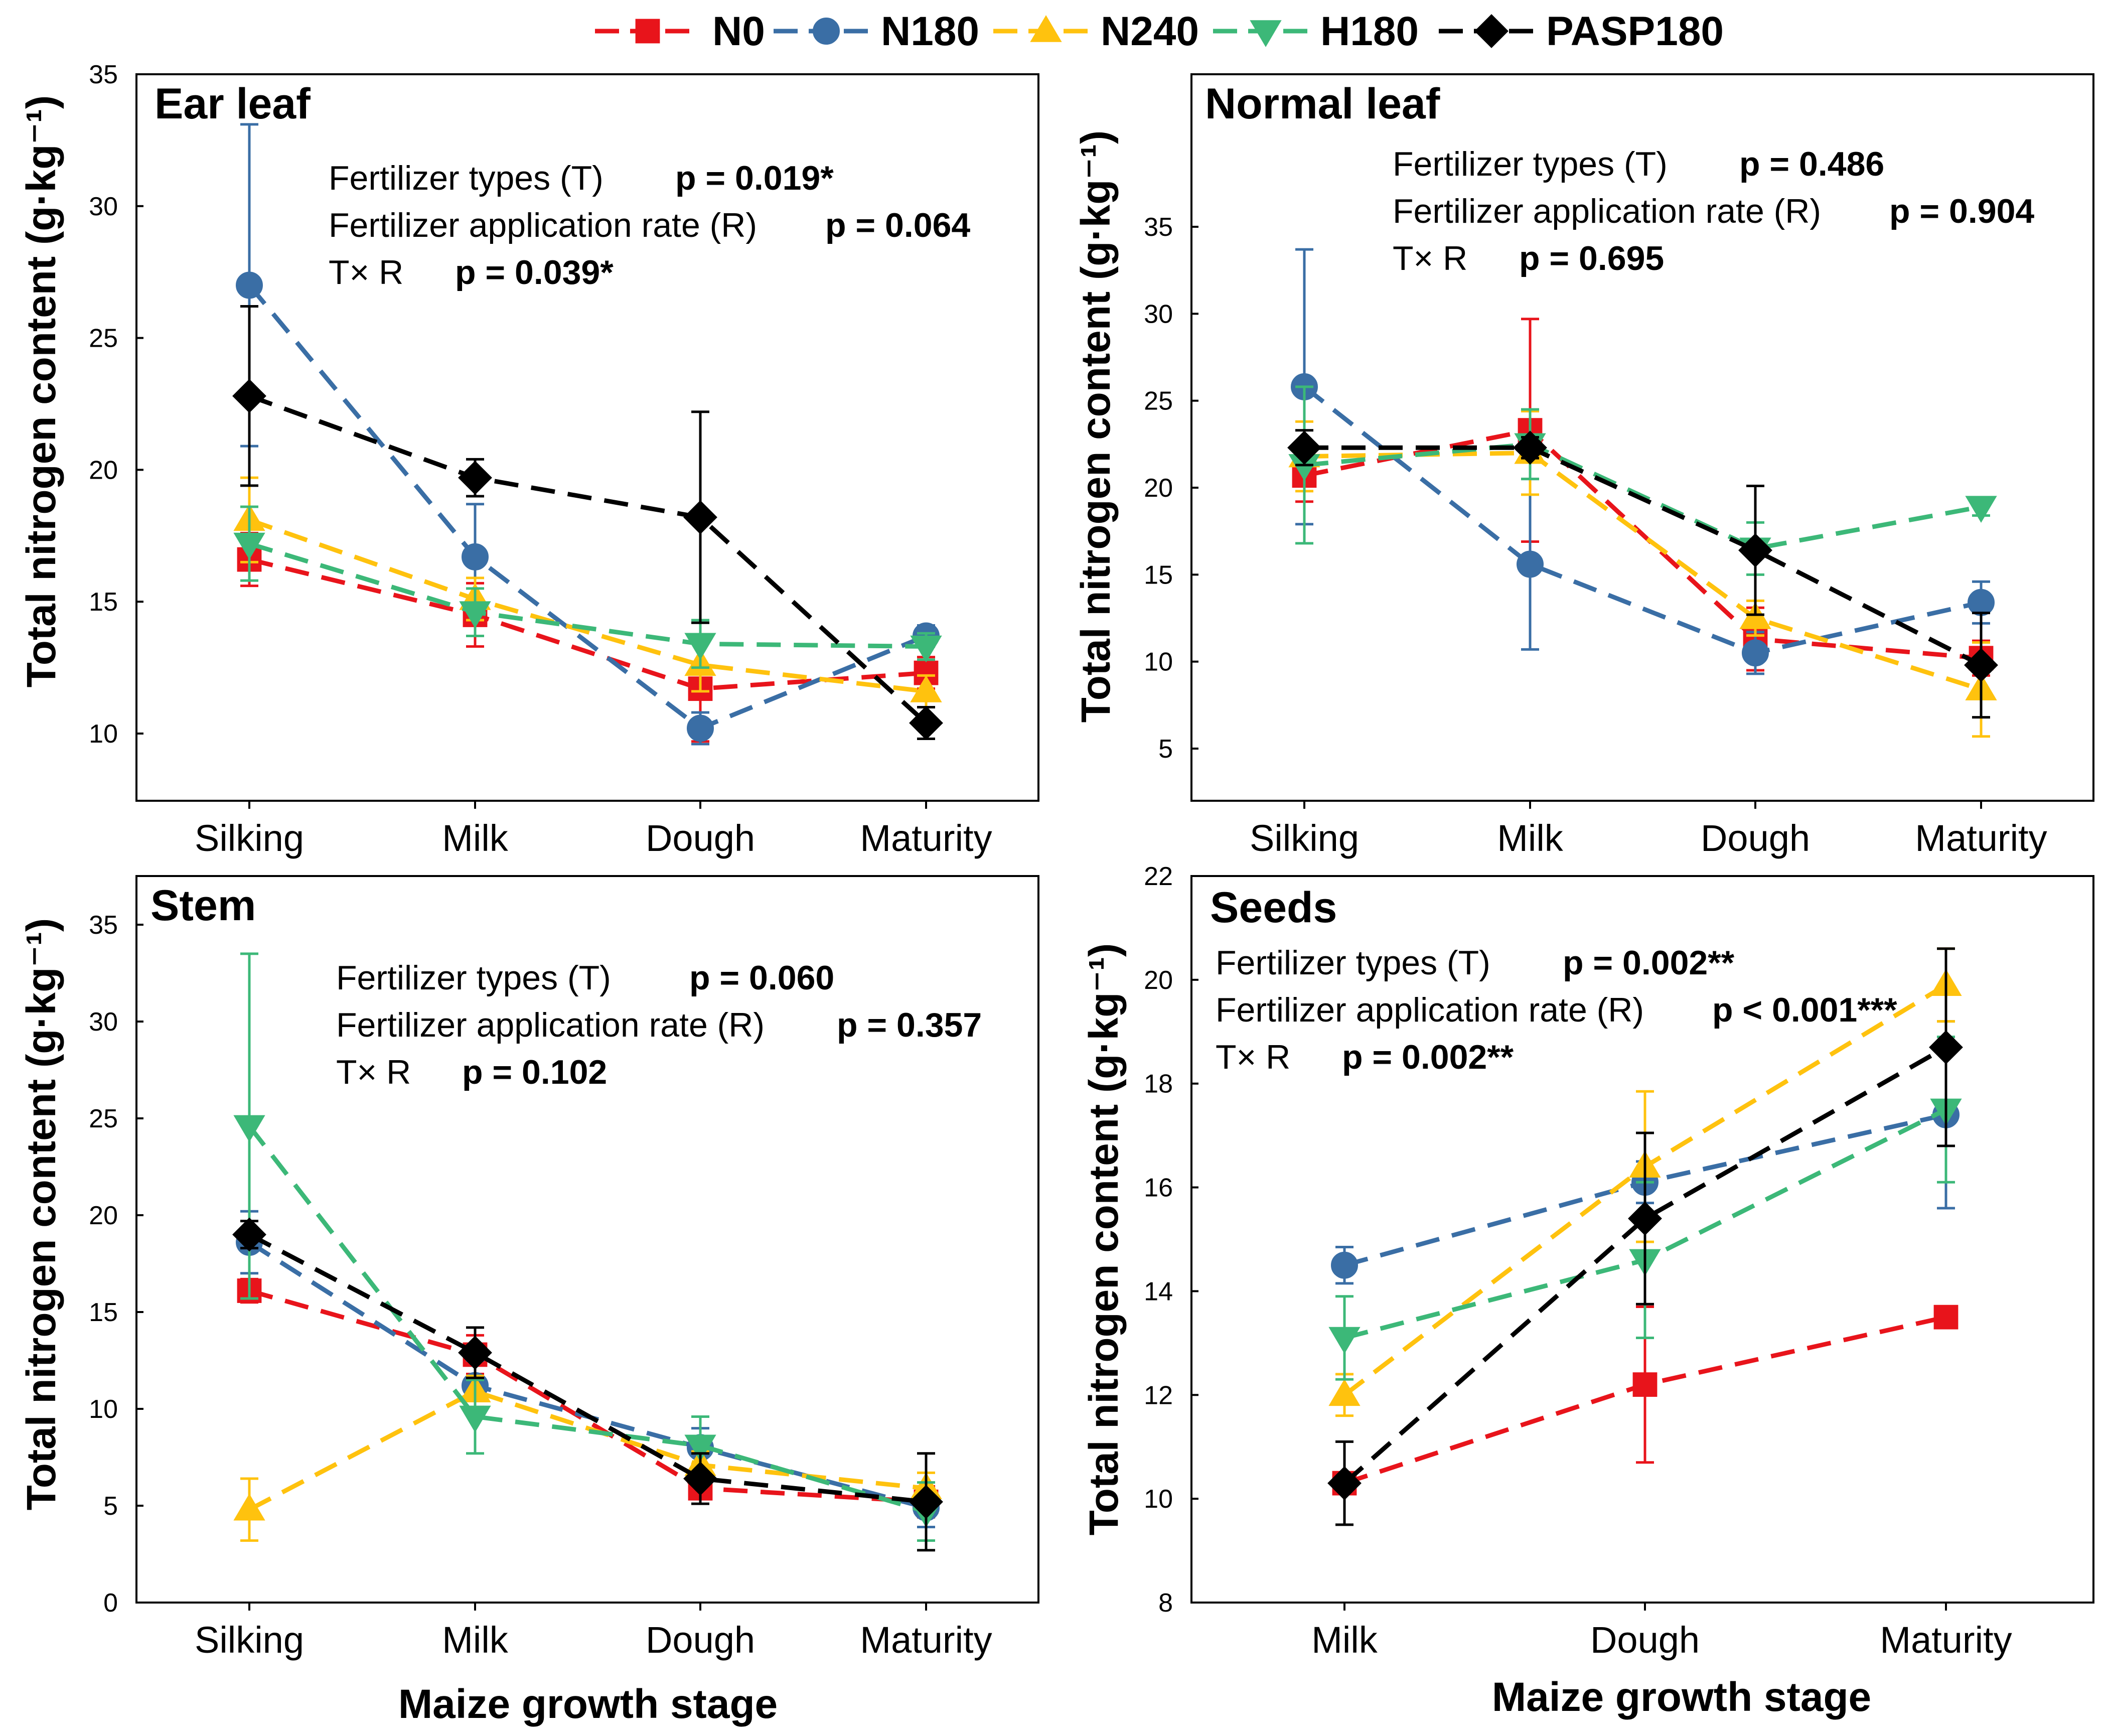 The image size is (2108, 1736). I want to click on y-tick-label: 8, so click(1165, 1603).